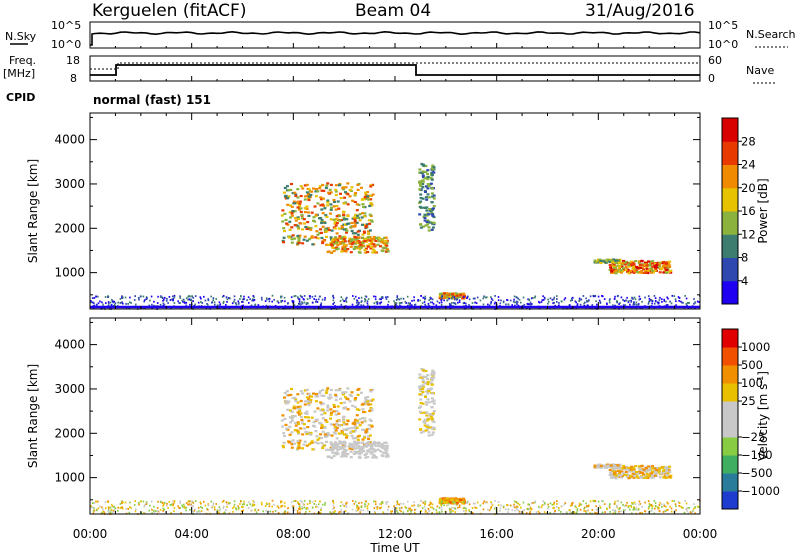  What do you see at coordinates (723, 25) in the screenshot?
I see `noise-right-tick-top: 10^5` at bounding box center [723, 25].